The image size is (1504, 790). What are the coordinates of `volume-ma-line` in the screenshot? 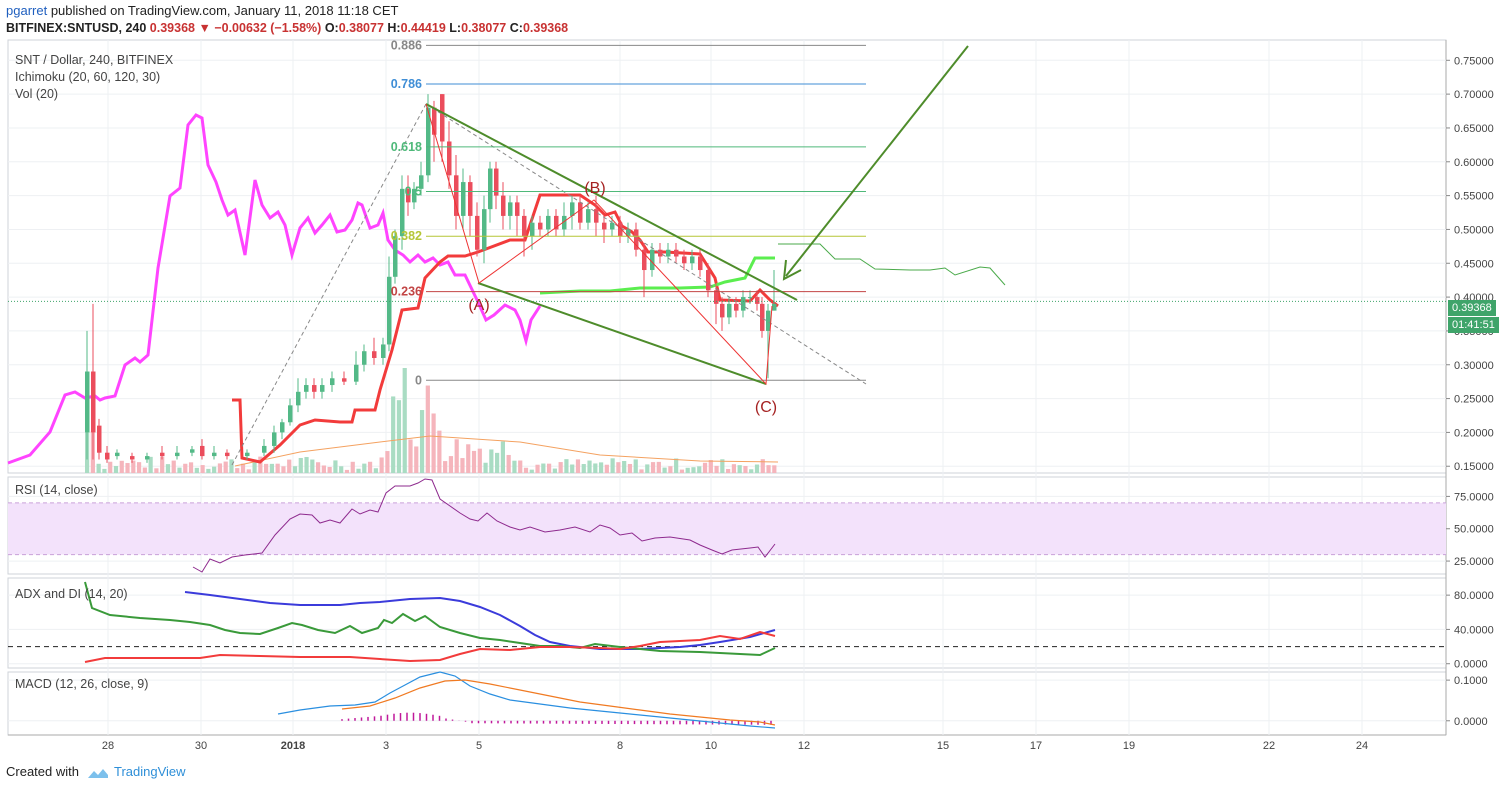 It's located at (506, 451).